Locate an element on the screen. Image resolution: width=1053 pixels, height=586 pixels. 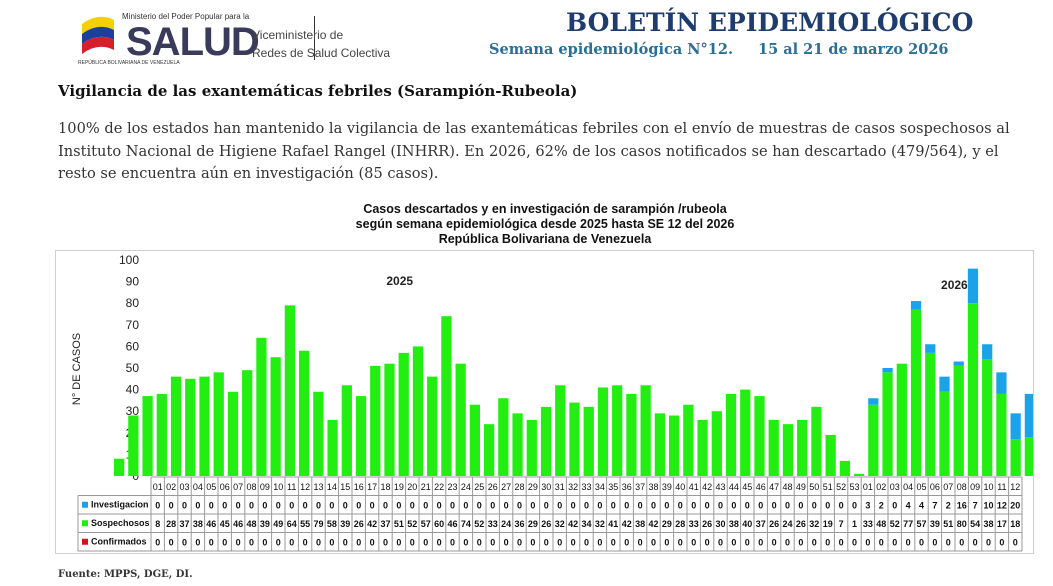
y-tick-label: 100 is located at coordinates (129, 260).